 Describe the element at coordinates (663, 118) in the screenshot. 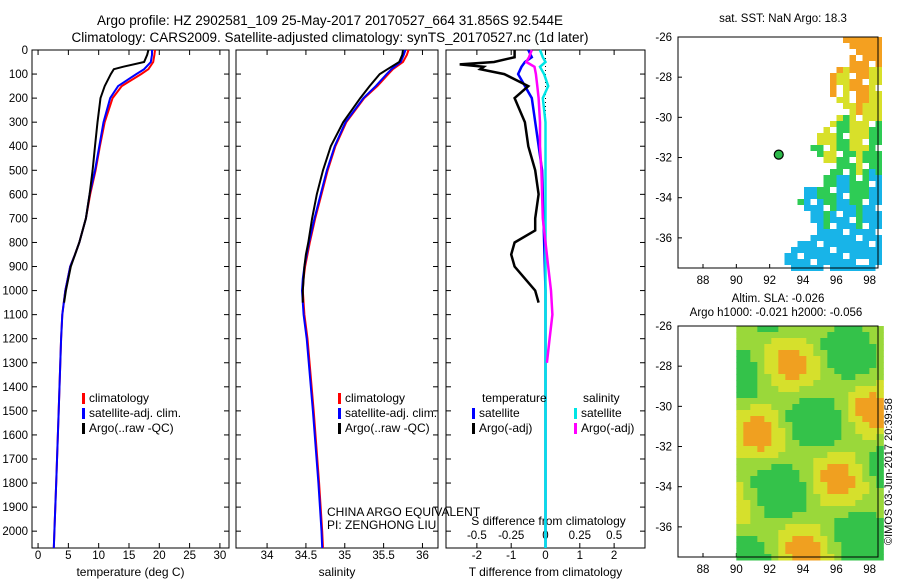

I see `sst-ytick-label: -30` at that location.